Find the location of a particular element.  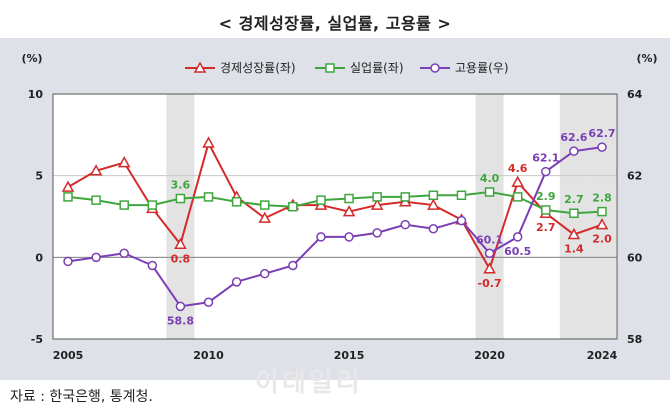

data-label: 3.6 is located at coordinates (181, 185).